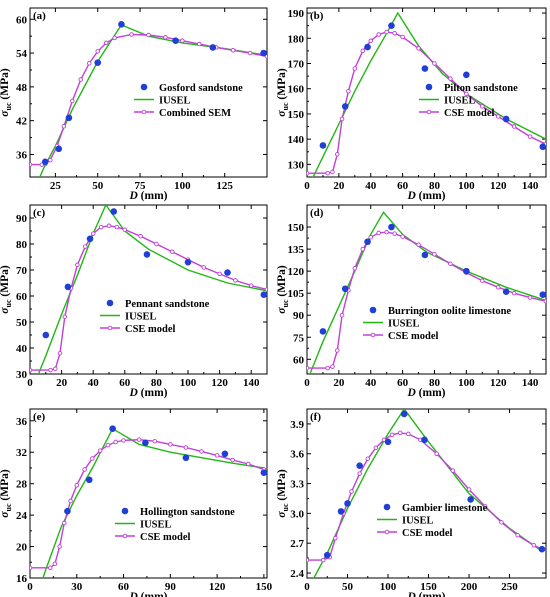 This screenshot has width=550, height=597. What do you see at coordinates (296, 14) in the screenshot?
I see `y-tick-label: 190` at bounding box center [296, 14].